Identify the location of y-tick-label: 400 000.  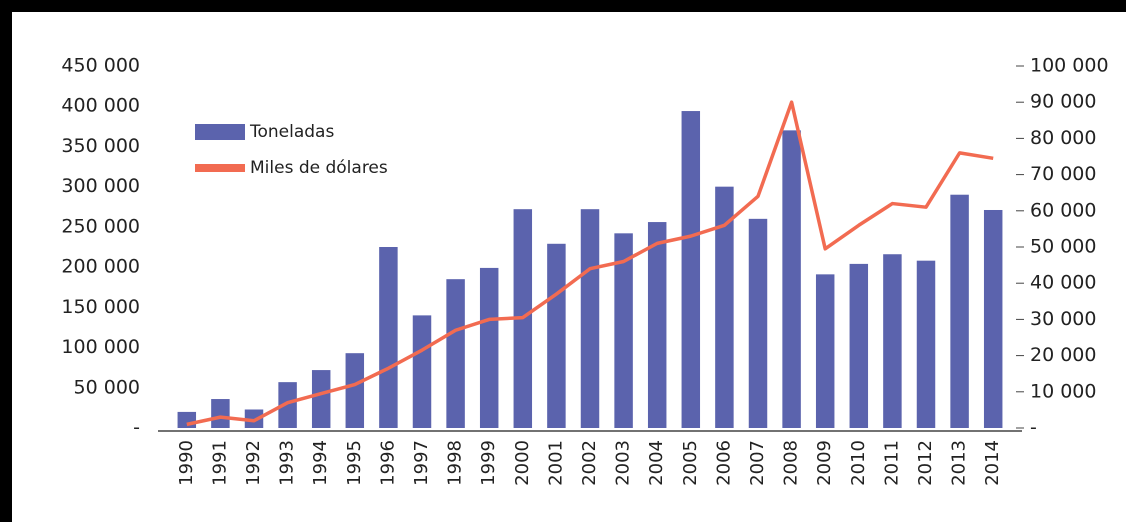
(100, 106).